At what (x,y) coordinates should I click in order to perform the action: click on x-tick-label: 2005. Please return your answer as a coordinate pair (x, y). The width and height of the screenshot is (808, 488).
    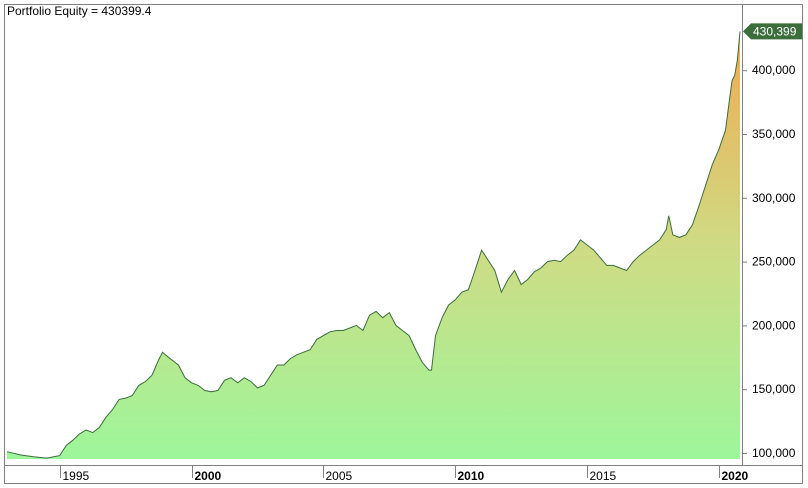
    Looking at the image, I should click on (339, 476).